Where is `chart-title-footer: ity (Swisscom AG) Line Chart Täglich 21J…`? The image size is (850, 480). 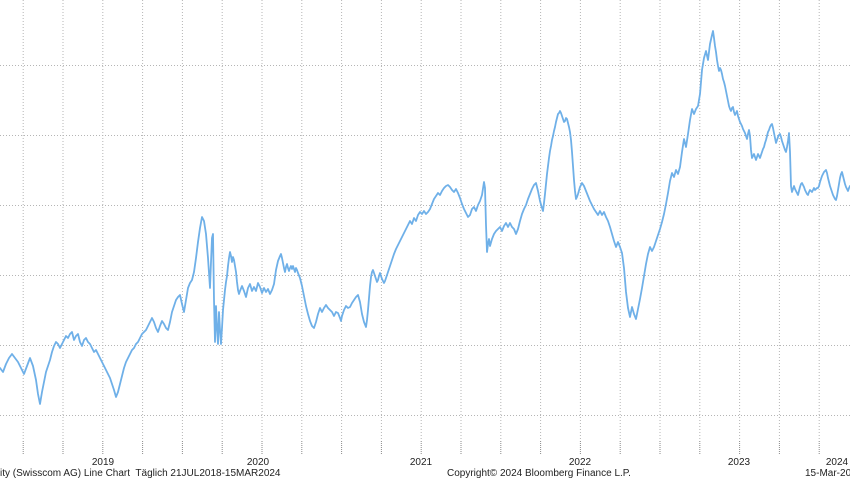 chart-title-footer: ity (Swisscom AG) Line Chart Täglich 21J… is located at coordinates (140, 473).